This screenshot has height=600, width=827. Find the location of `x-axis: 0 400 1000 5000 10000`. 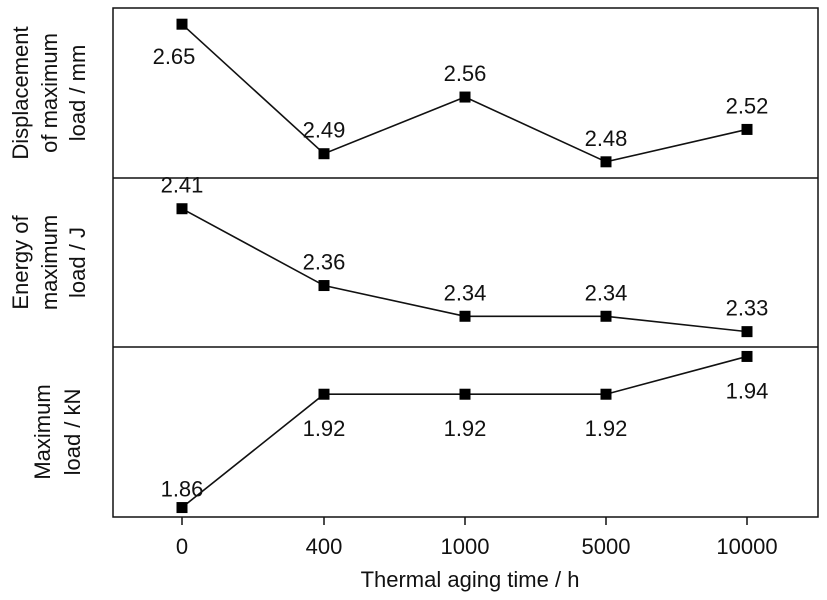

x-axis: 0 400 1000 5000 10000 is located at coordinates (477, 538).